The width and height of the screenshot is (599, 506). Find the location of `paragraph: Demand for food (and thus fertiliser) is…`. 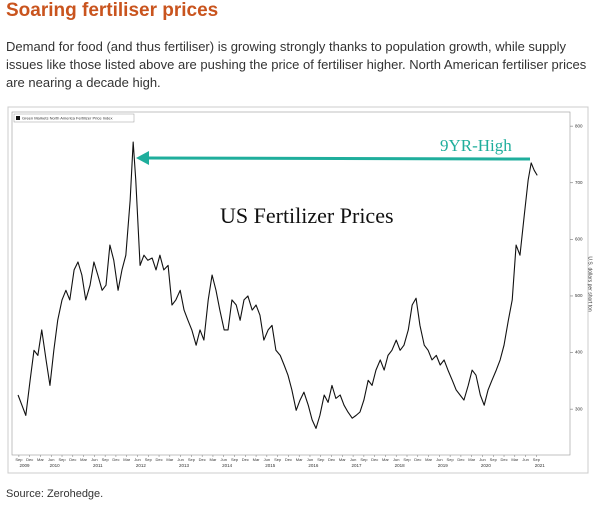

paragraph: Demand for food (and thus fertiliser) is… is located at coordinates (296, 64).